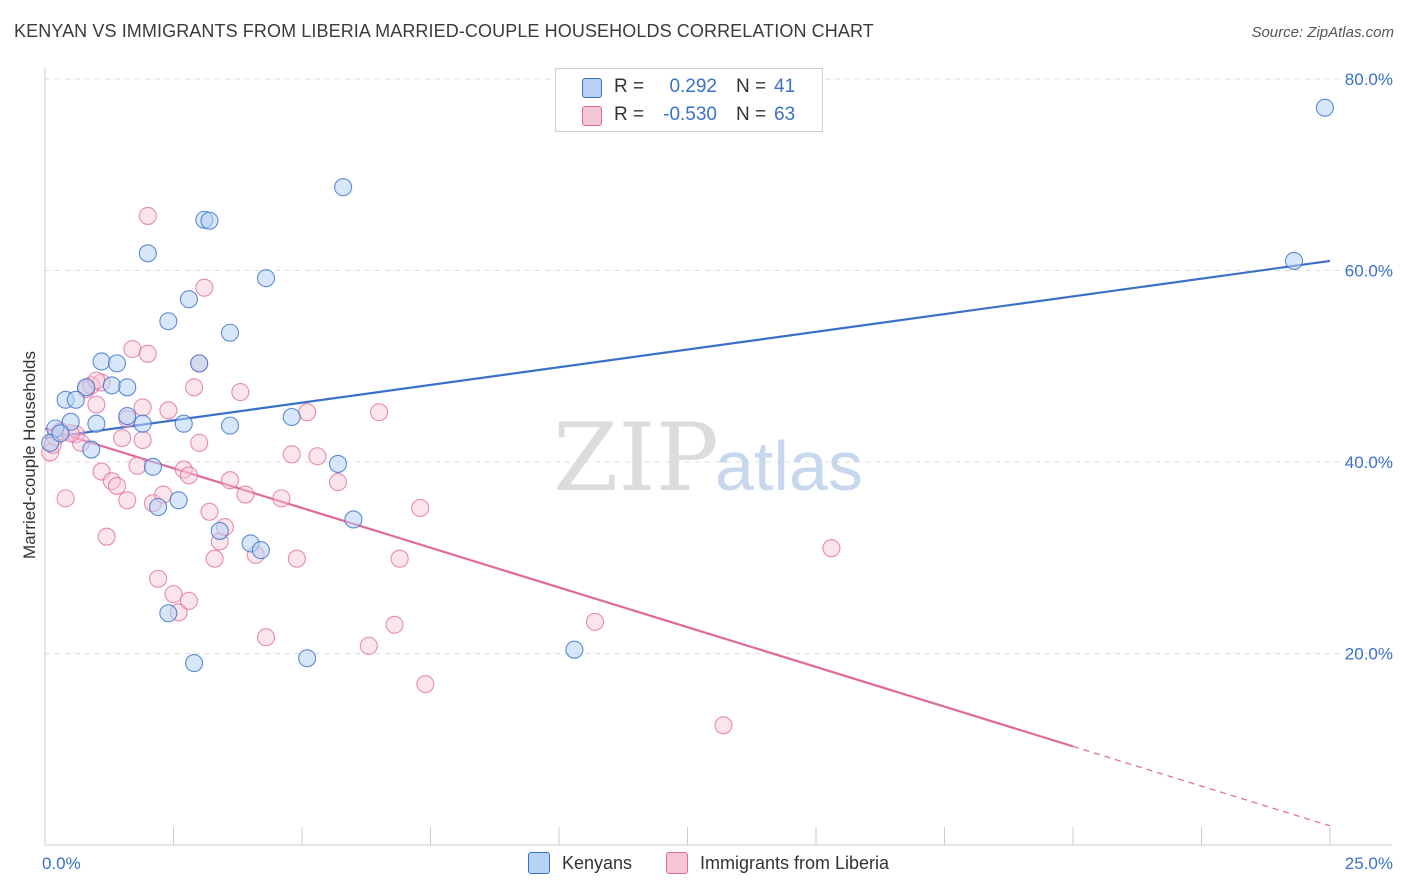  Describe the element at coordinates (61, 863) in the screenshot. I see `x-tick-label: 0.0%` at that location.